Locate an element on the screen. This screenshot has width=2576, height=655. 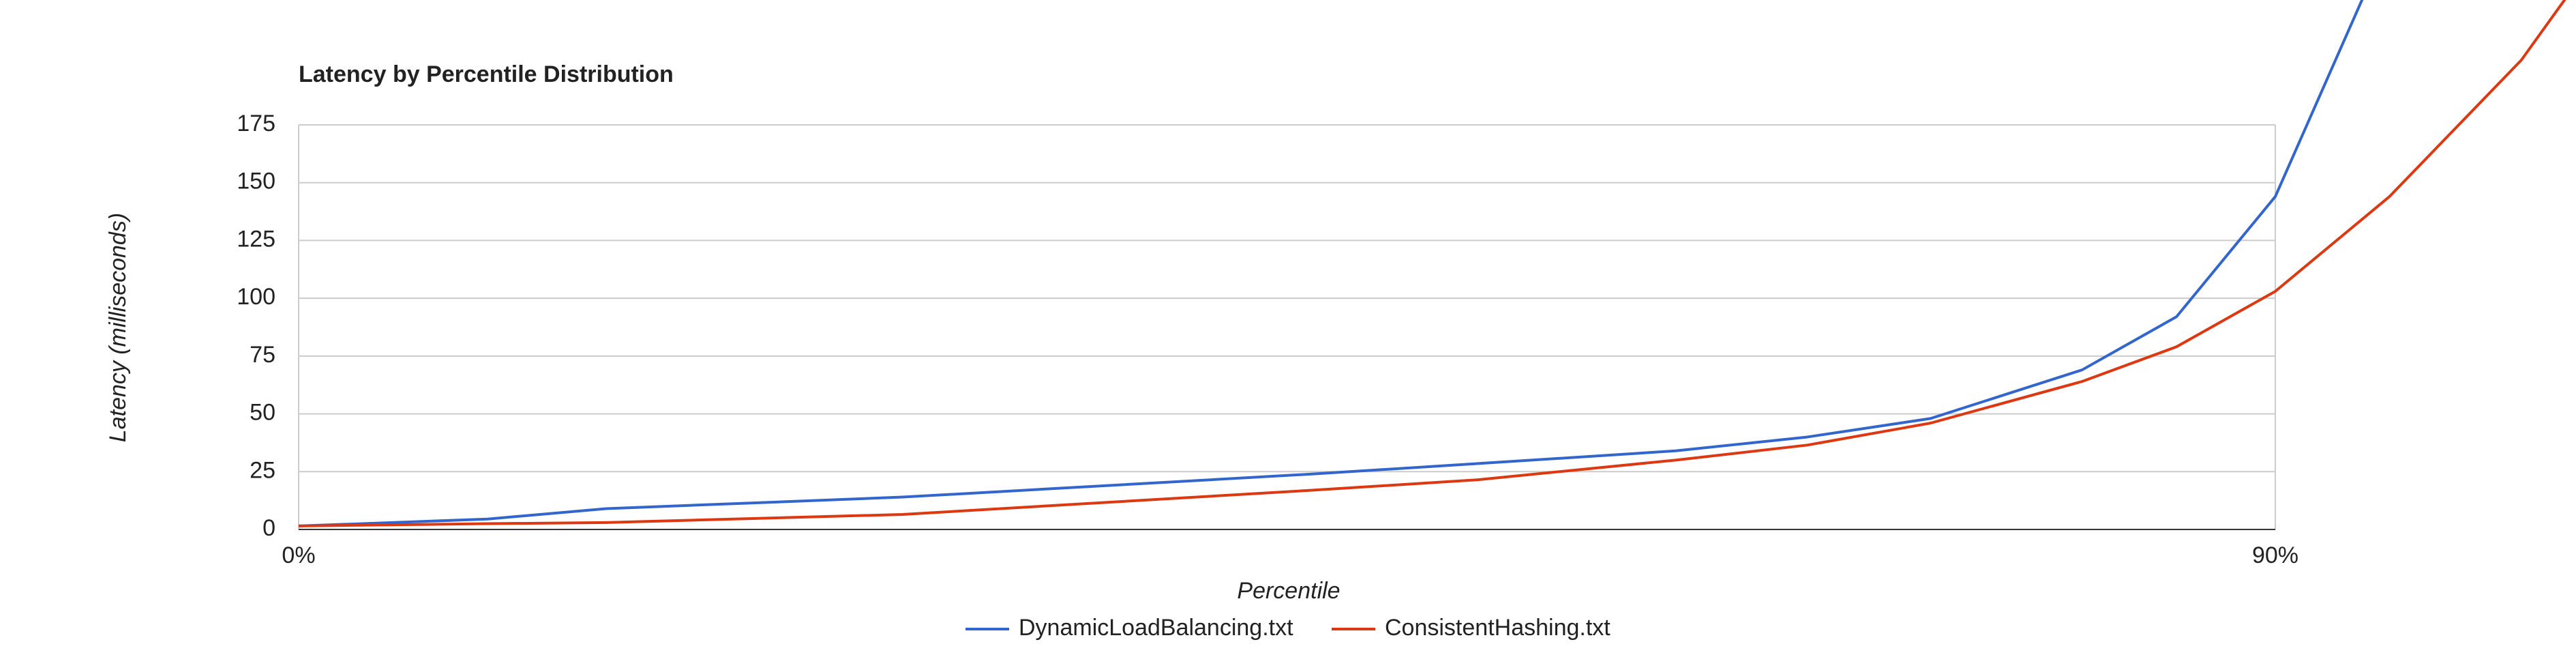
x-axis-title: Percentile is located at coordinates (1288, 591).